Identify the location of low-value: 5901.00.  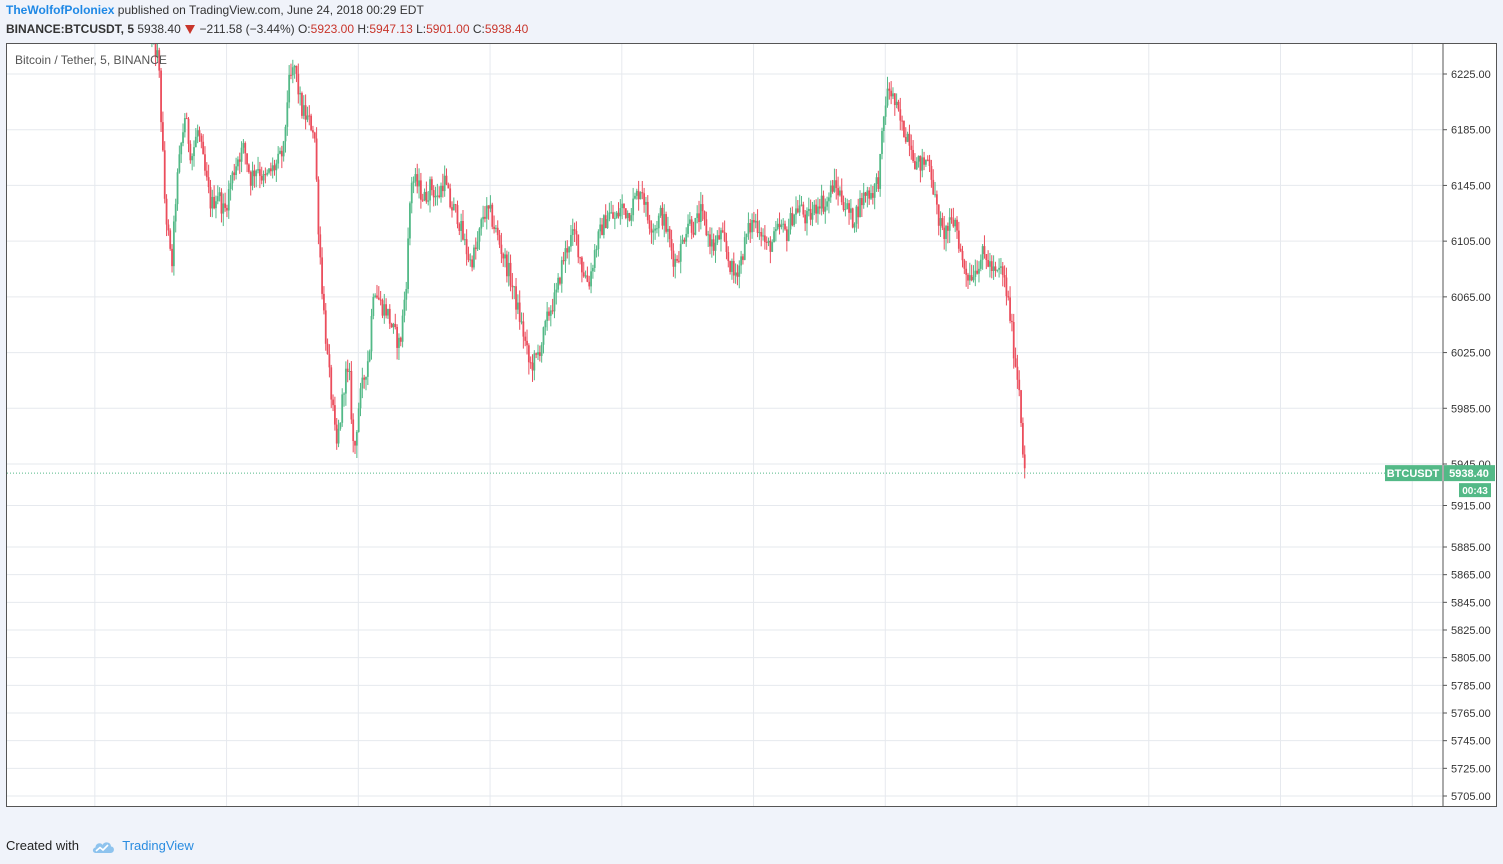
(448, 29).